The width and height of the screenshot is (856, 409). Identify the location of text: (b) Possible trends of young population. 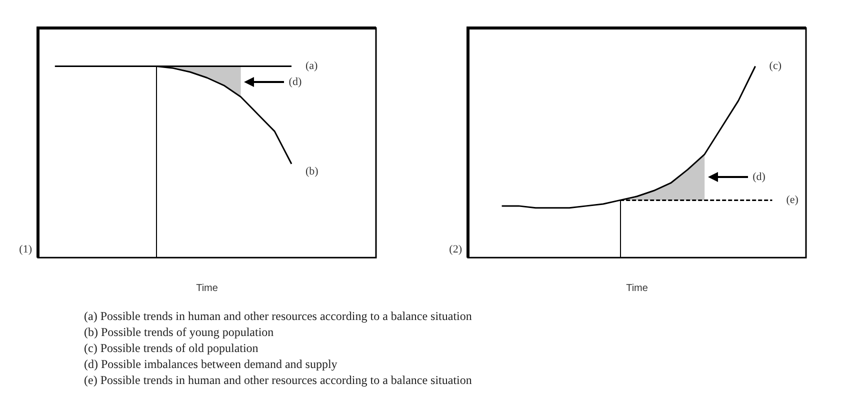
(179, 332).